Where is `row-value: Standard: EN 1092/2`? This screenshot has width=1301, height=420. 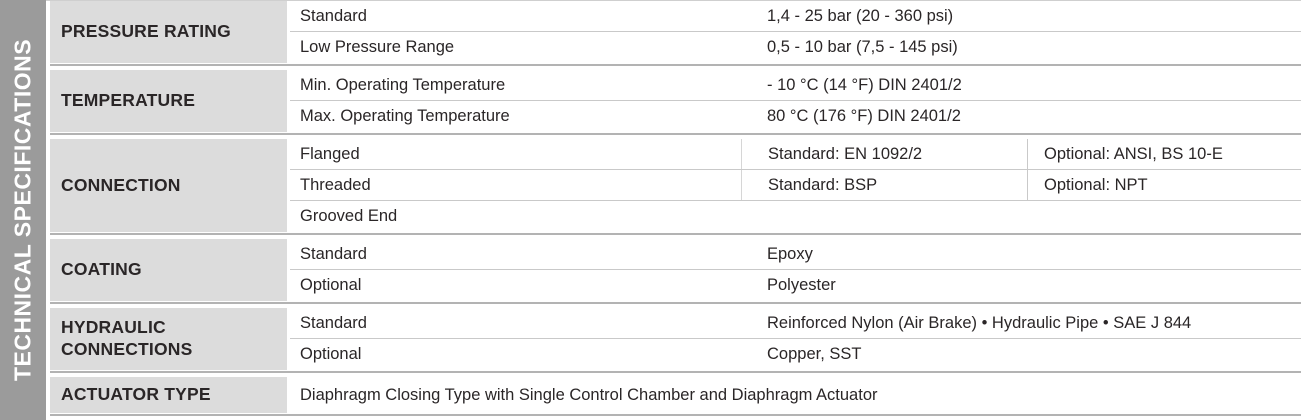 row-value: Standard: EN 1092/2 is located at coordinates (884, 154).